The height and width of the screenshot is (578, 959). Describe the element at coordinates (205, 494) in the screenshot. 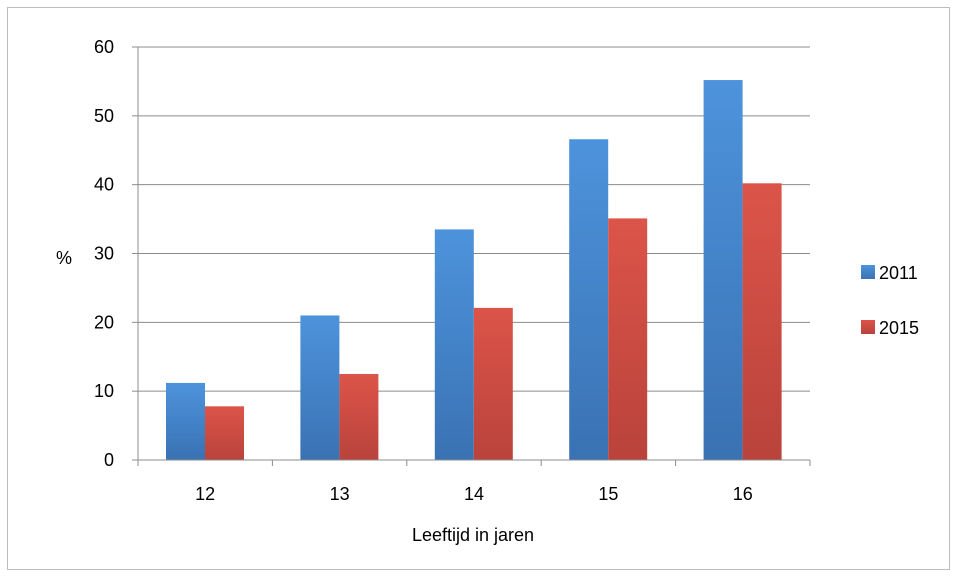

I see `x-tick-label: 12` at that location.